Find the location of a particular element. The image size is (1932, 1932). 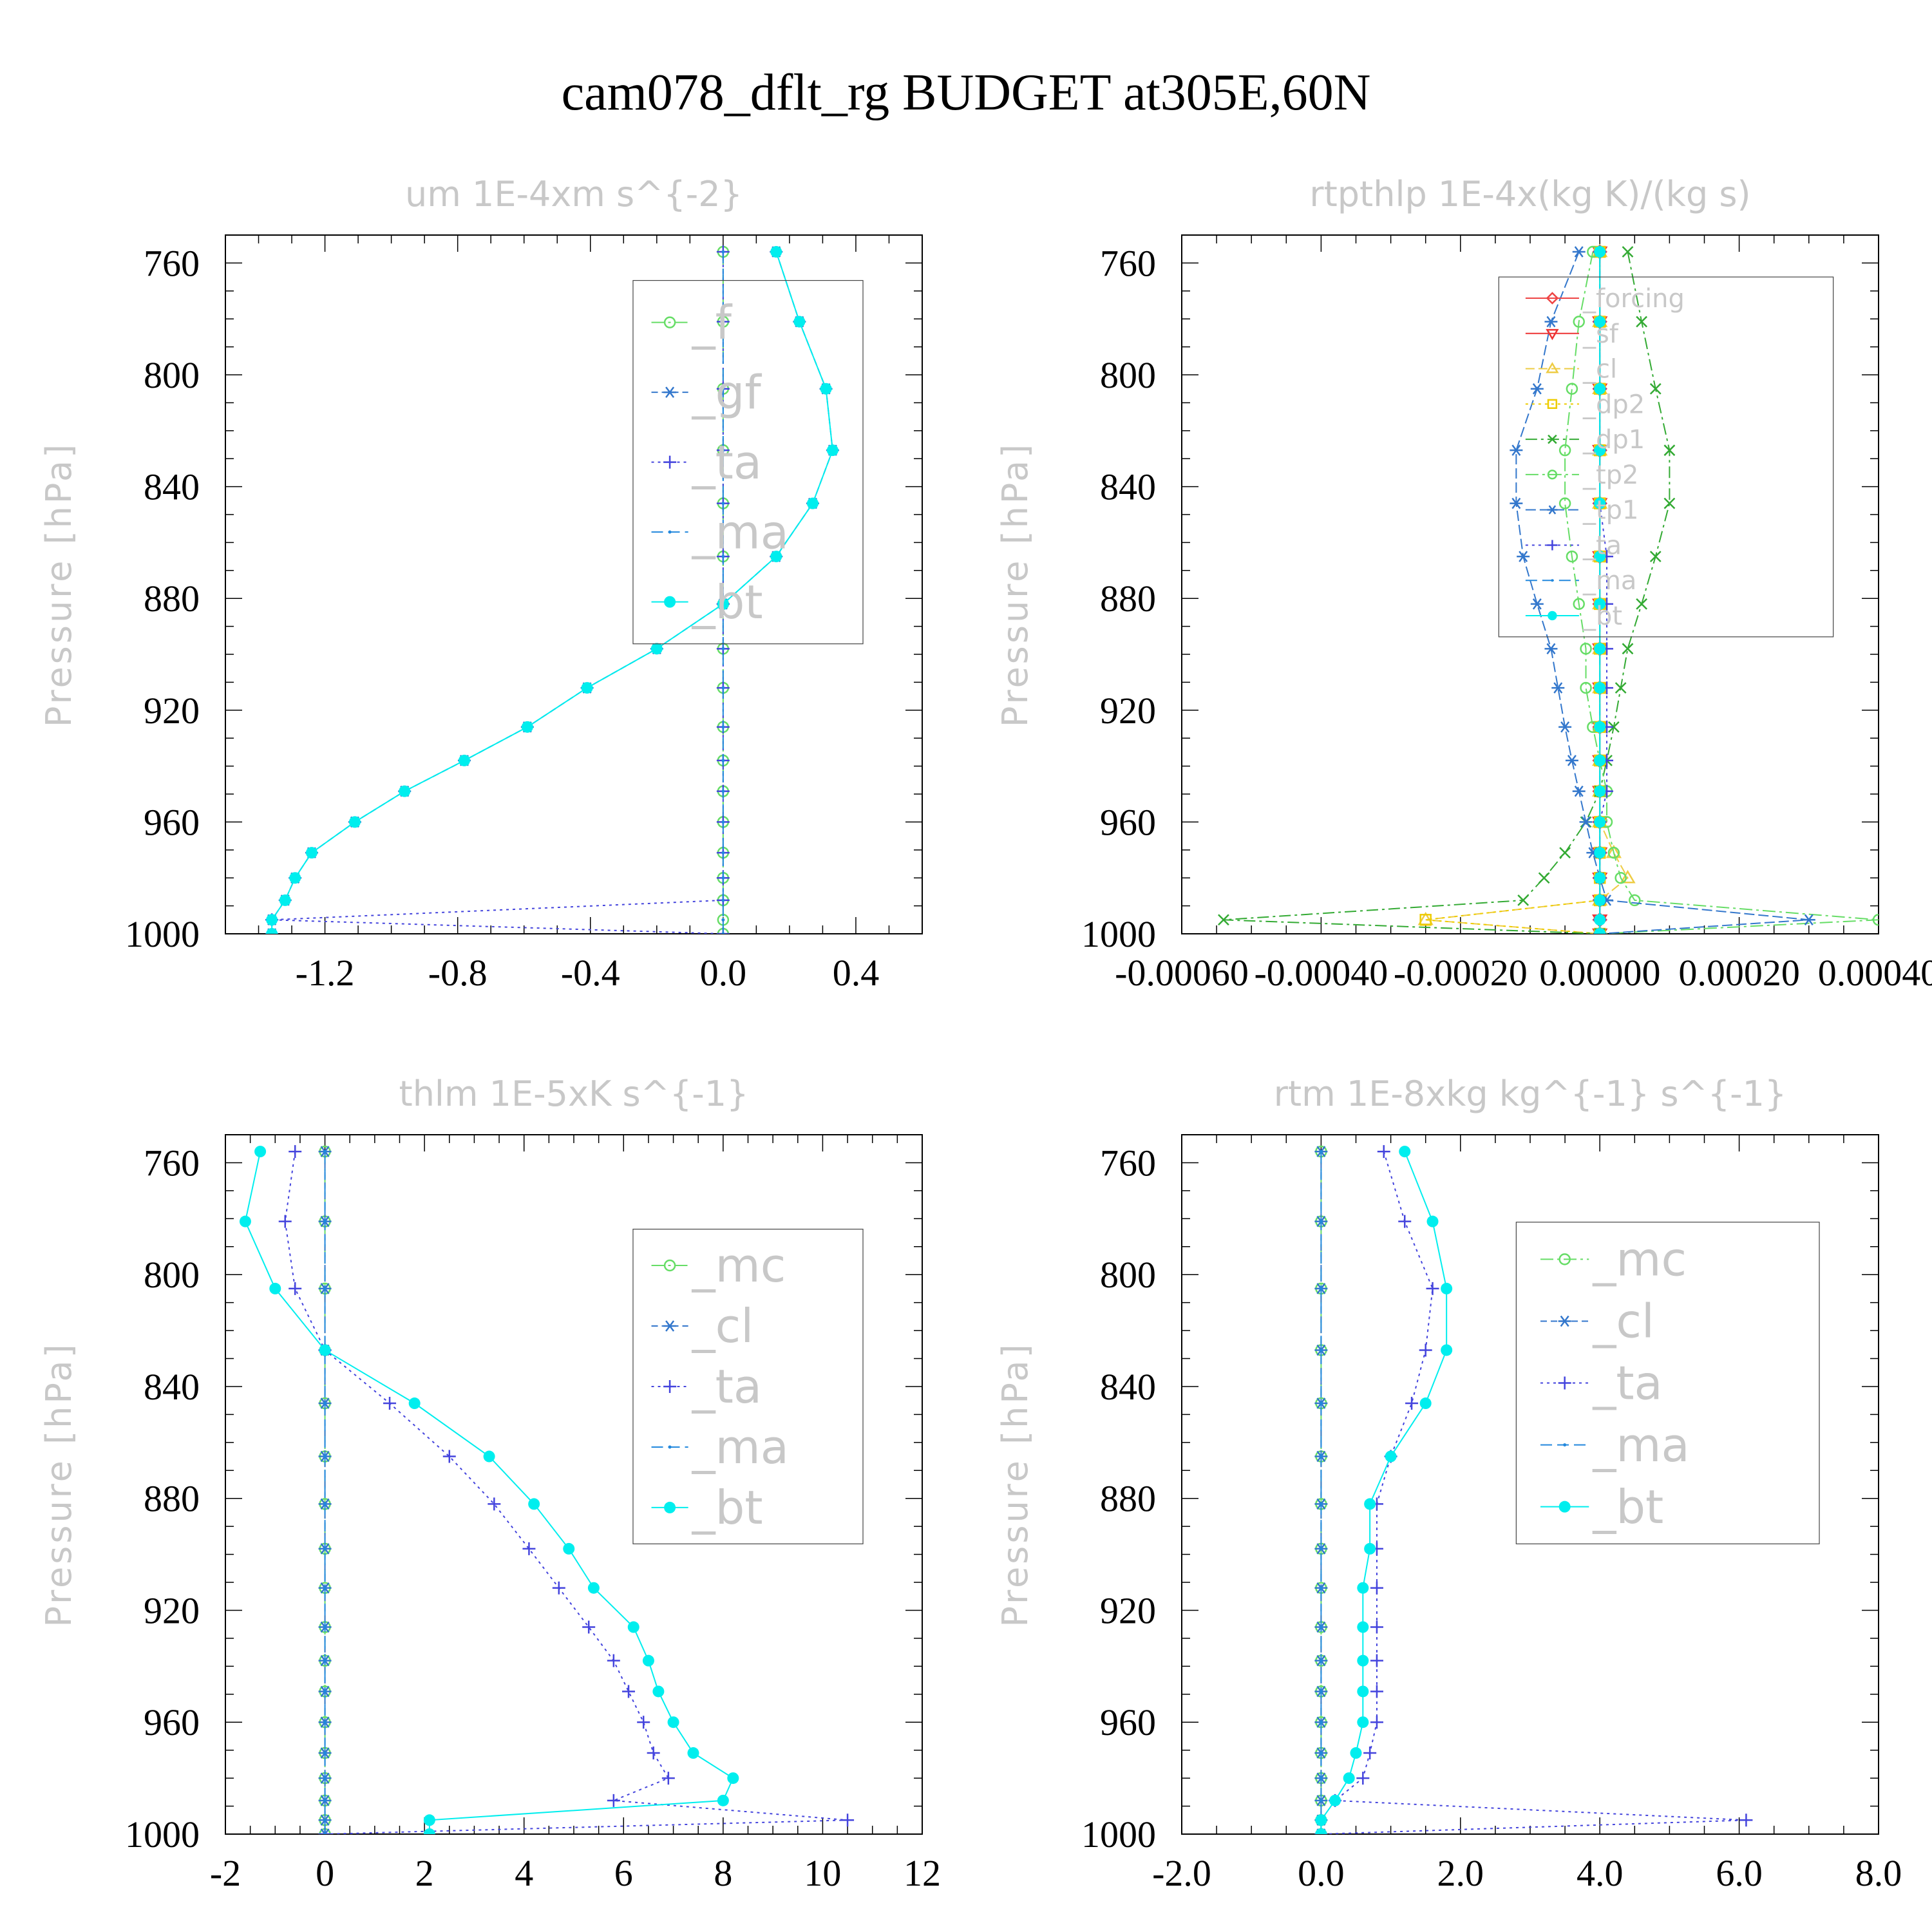

legend-marker-ta is located at coordinates (670, 462).